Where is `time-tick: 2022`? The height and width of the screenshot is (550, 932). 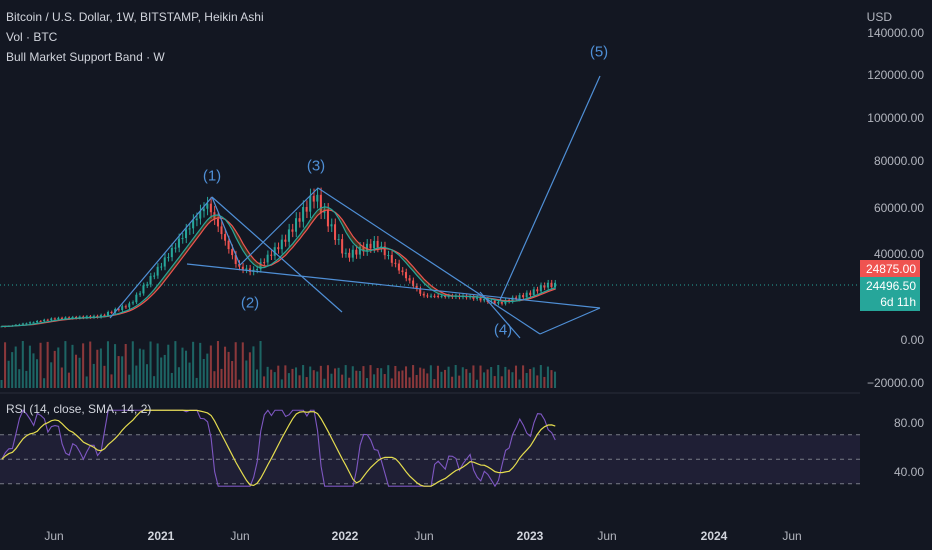 time-tick: 2022 is located at coordinates (345, 536).